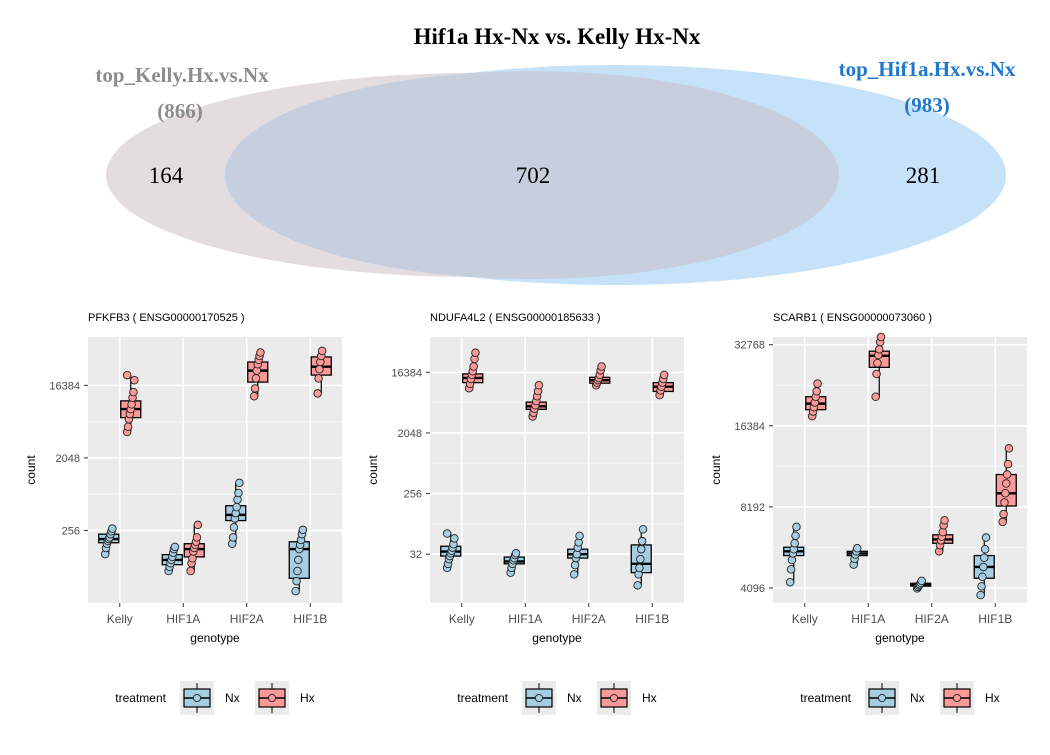 The width and height of the screenshot is (1050, 755). Describe the element at coordinates (927, 105) in the screenshot. I see `venn-right-total: (983)` at that location.